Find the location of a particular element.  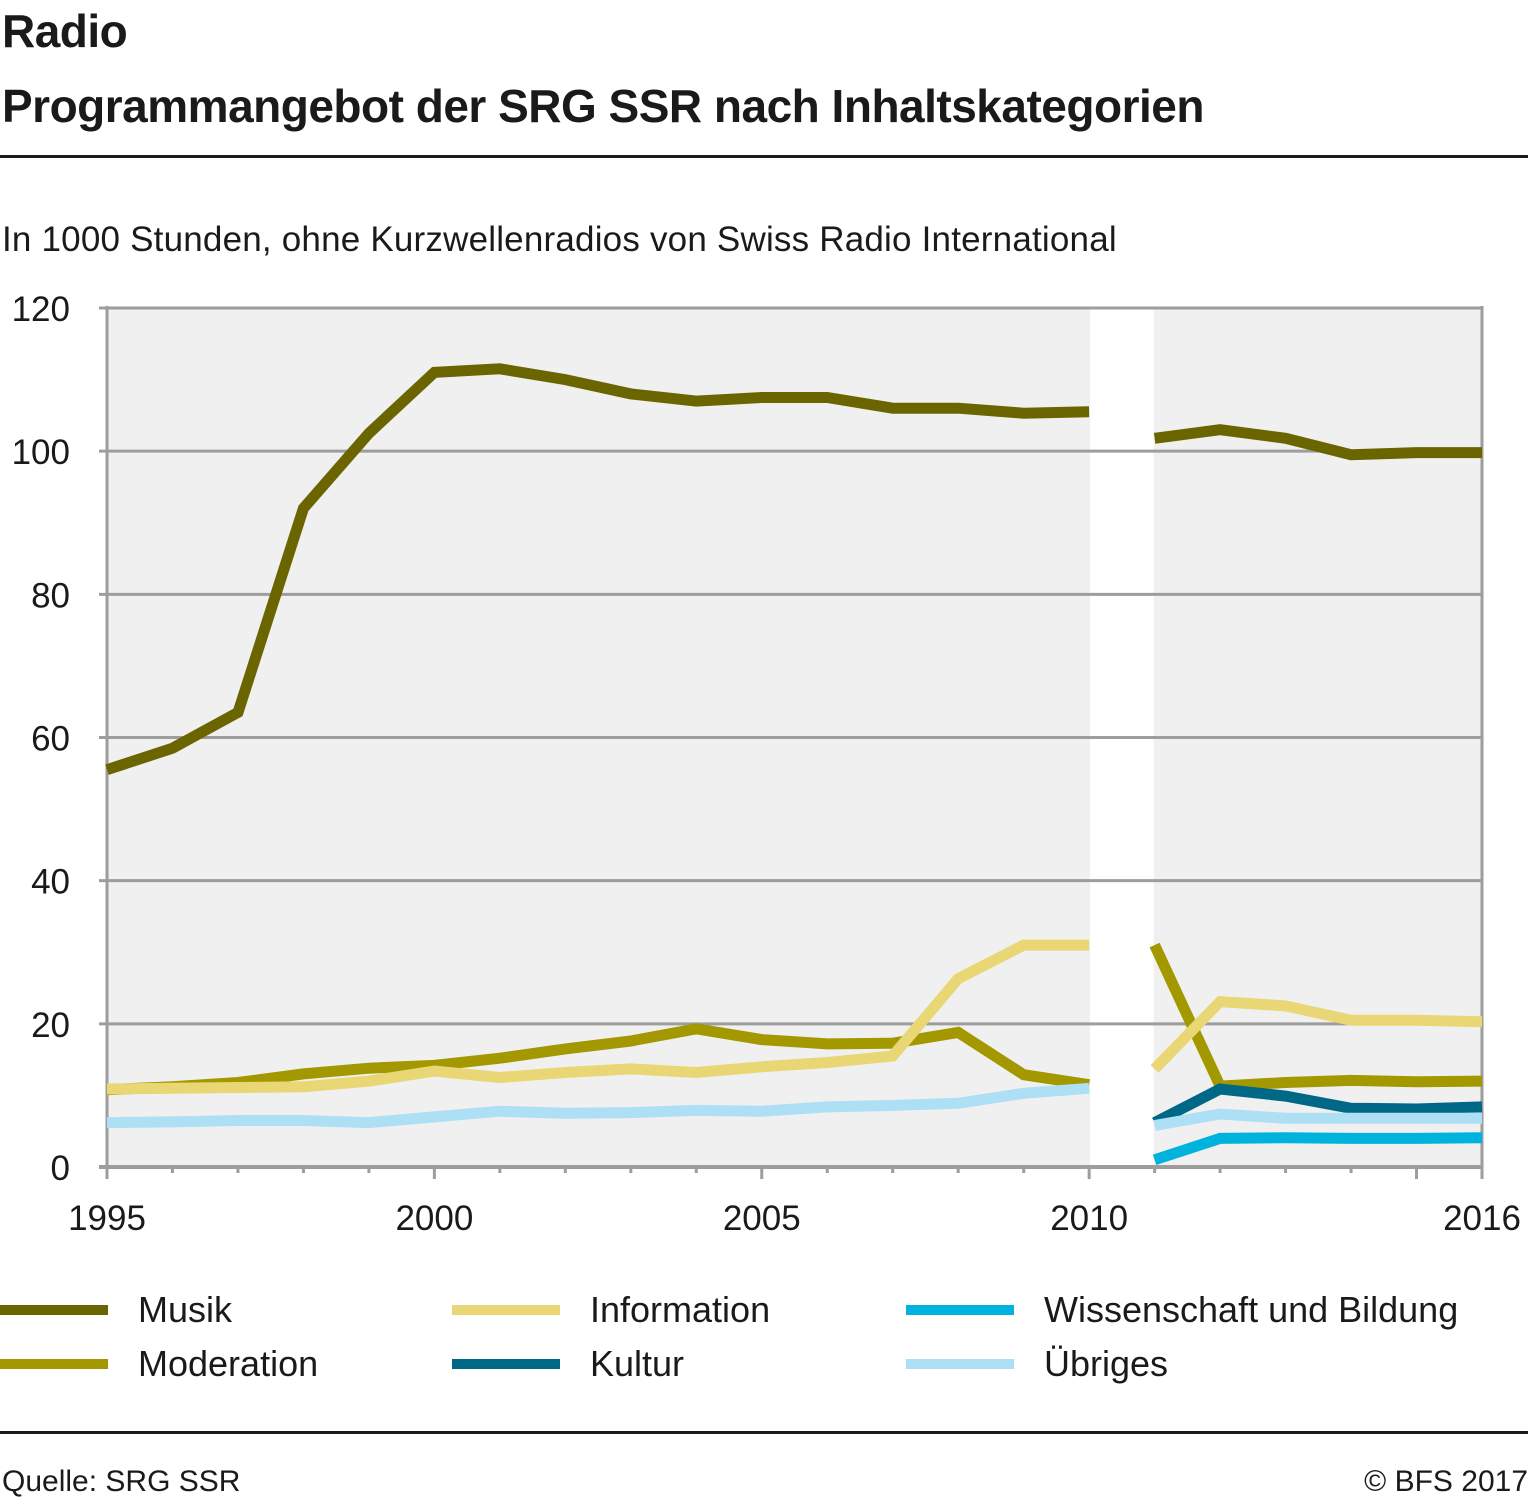

legend-label: Übriges is located at coordinates (1106, 1363).